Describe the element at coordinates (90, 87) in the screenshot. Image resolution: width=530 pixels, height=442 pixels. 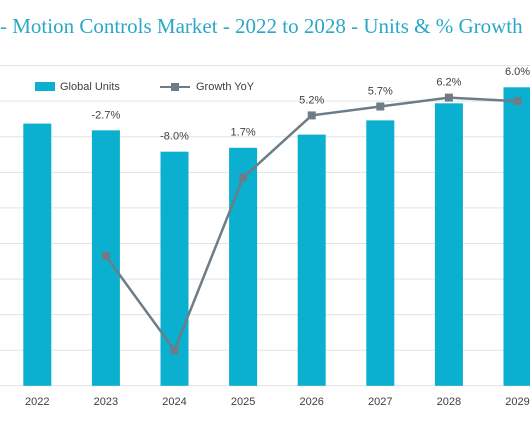
I see `legend-label: Global Units` at that location.